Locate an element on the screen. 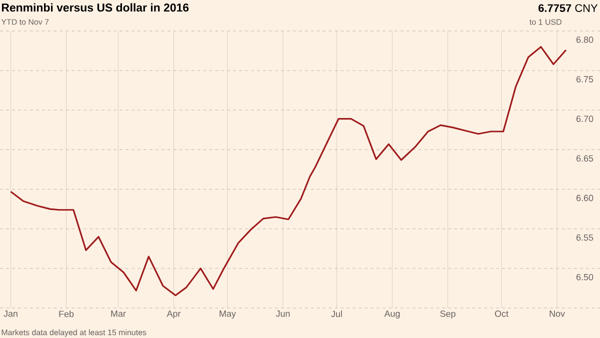 The image size is (600, 338). x-tick-label: May is located at coordinates (228, 314).